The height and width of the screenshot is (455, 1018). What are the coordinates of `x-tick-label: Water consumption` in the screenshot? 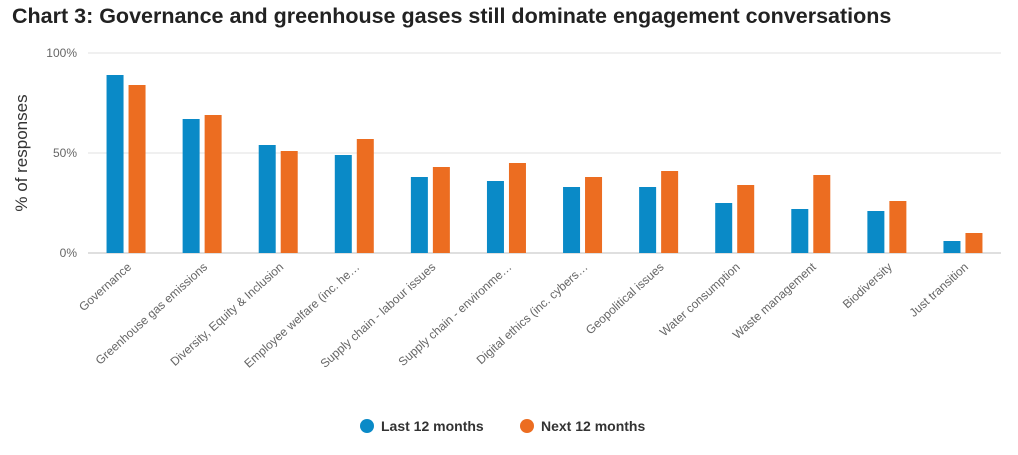 It's located at (700, 299).